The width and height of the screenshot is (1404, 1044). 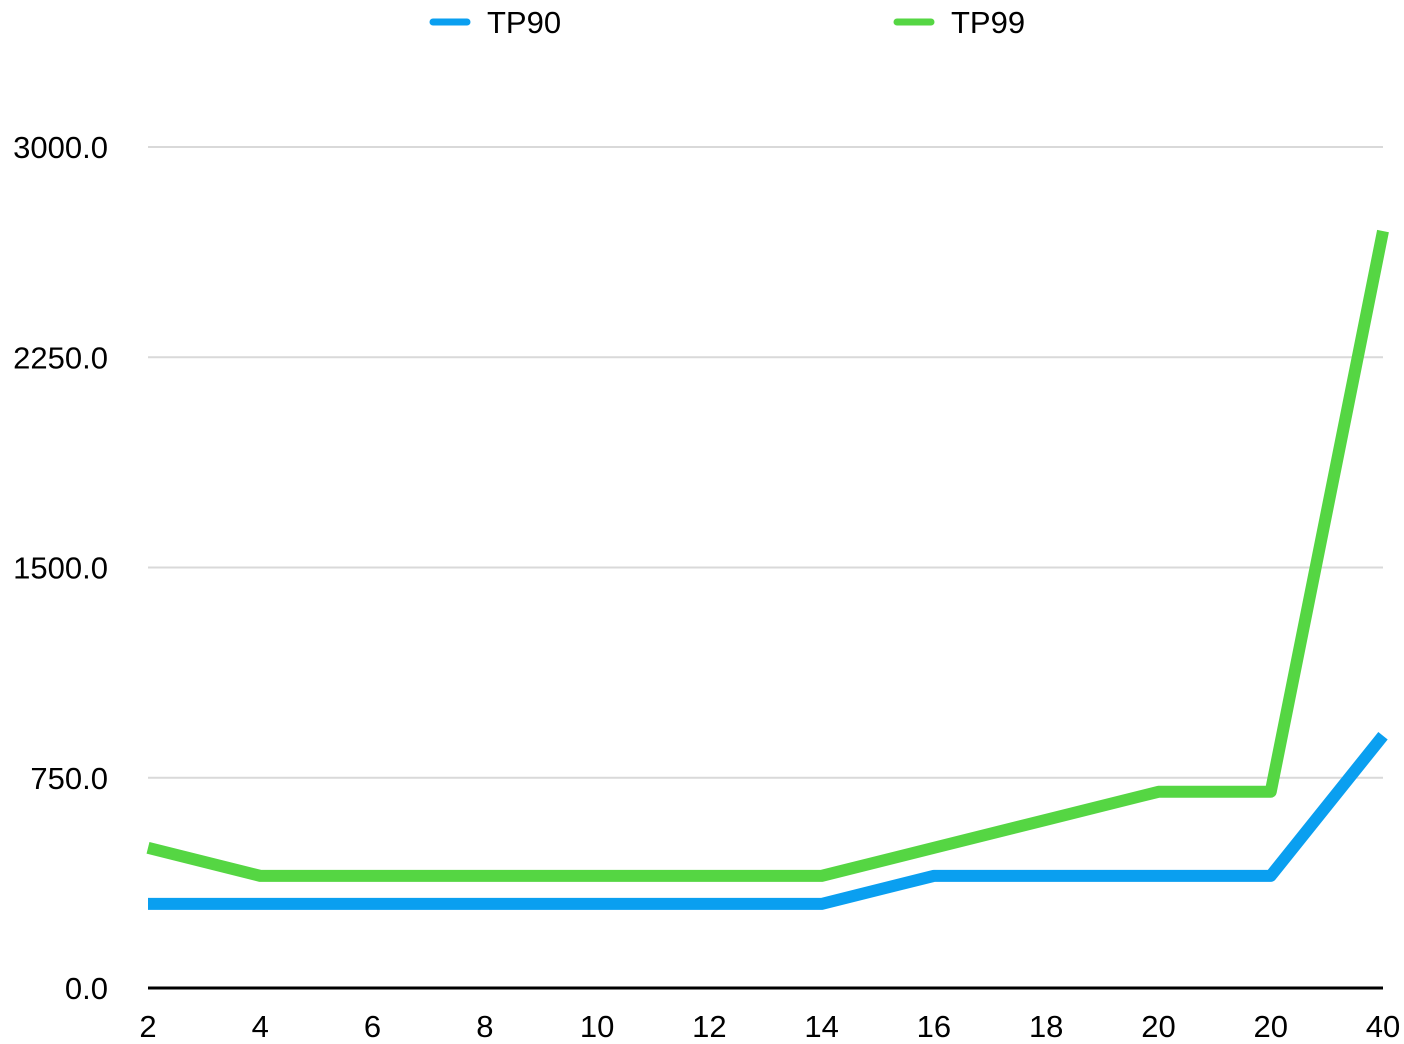 I want to click on legend-label-tp99: TP99, so click(x=988, y=22).